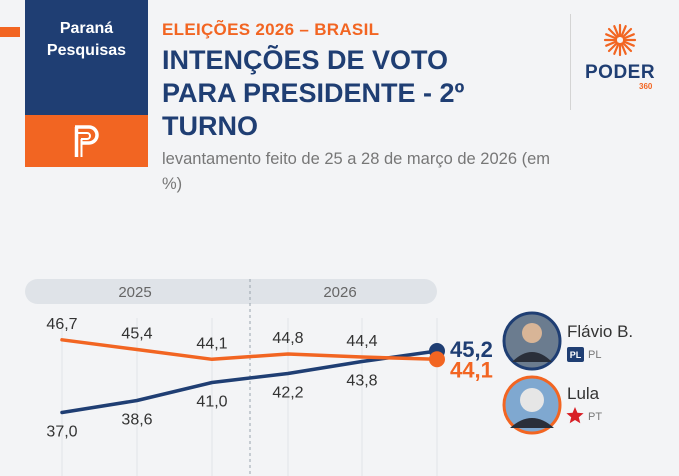  Describe the element at coordinates (620, 72) in the screenshot. I see `publisher-name: PODER` at that location.